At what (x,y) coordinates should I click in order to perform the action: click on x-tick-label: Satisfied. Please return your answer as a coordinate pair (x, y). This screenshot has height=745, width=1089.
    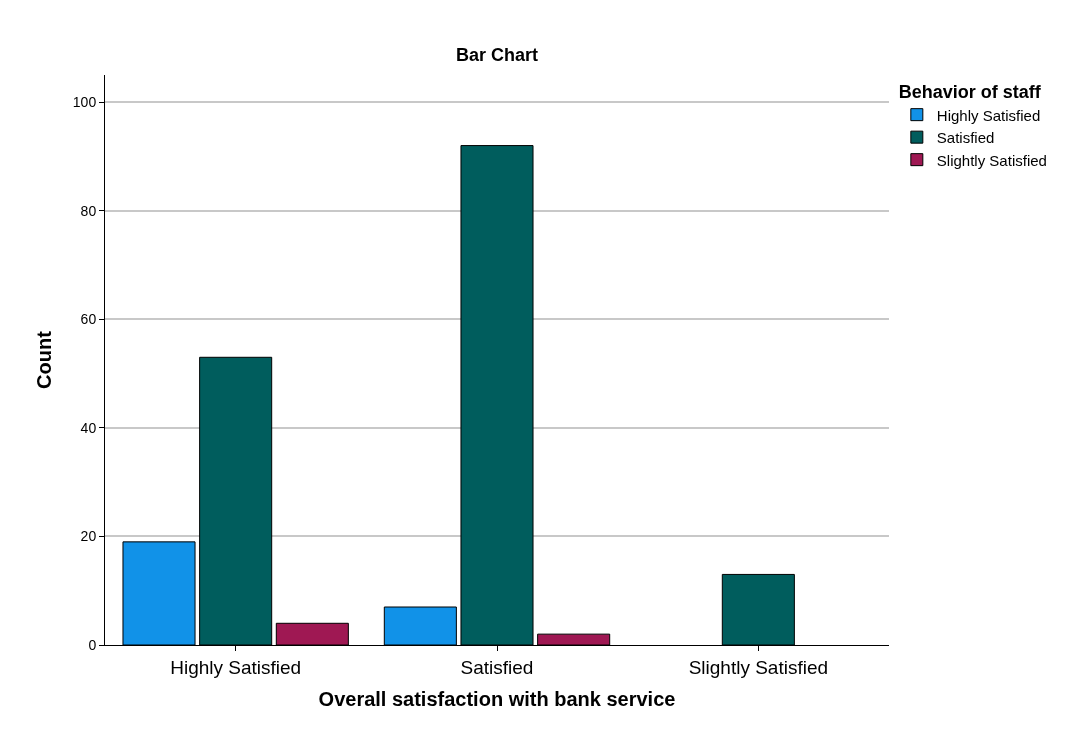
    Looking at the image, I should click on (497, 667).